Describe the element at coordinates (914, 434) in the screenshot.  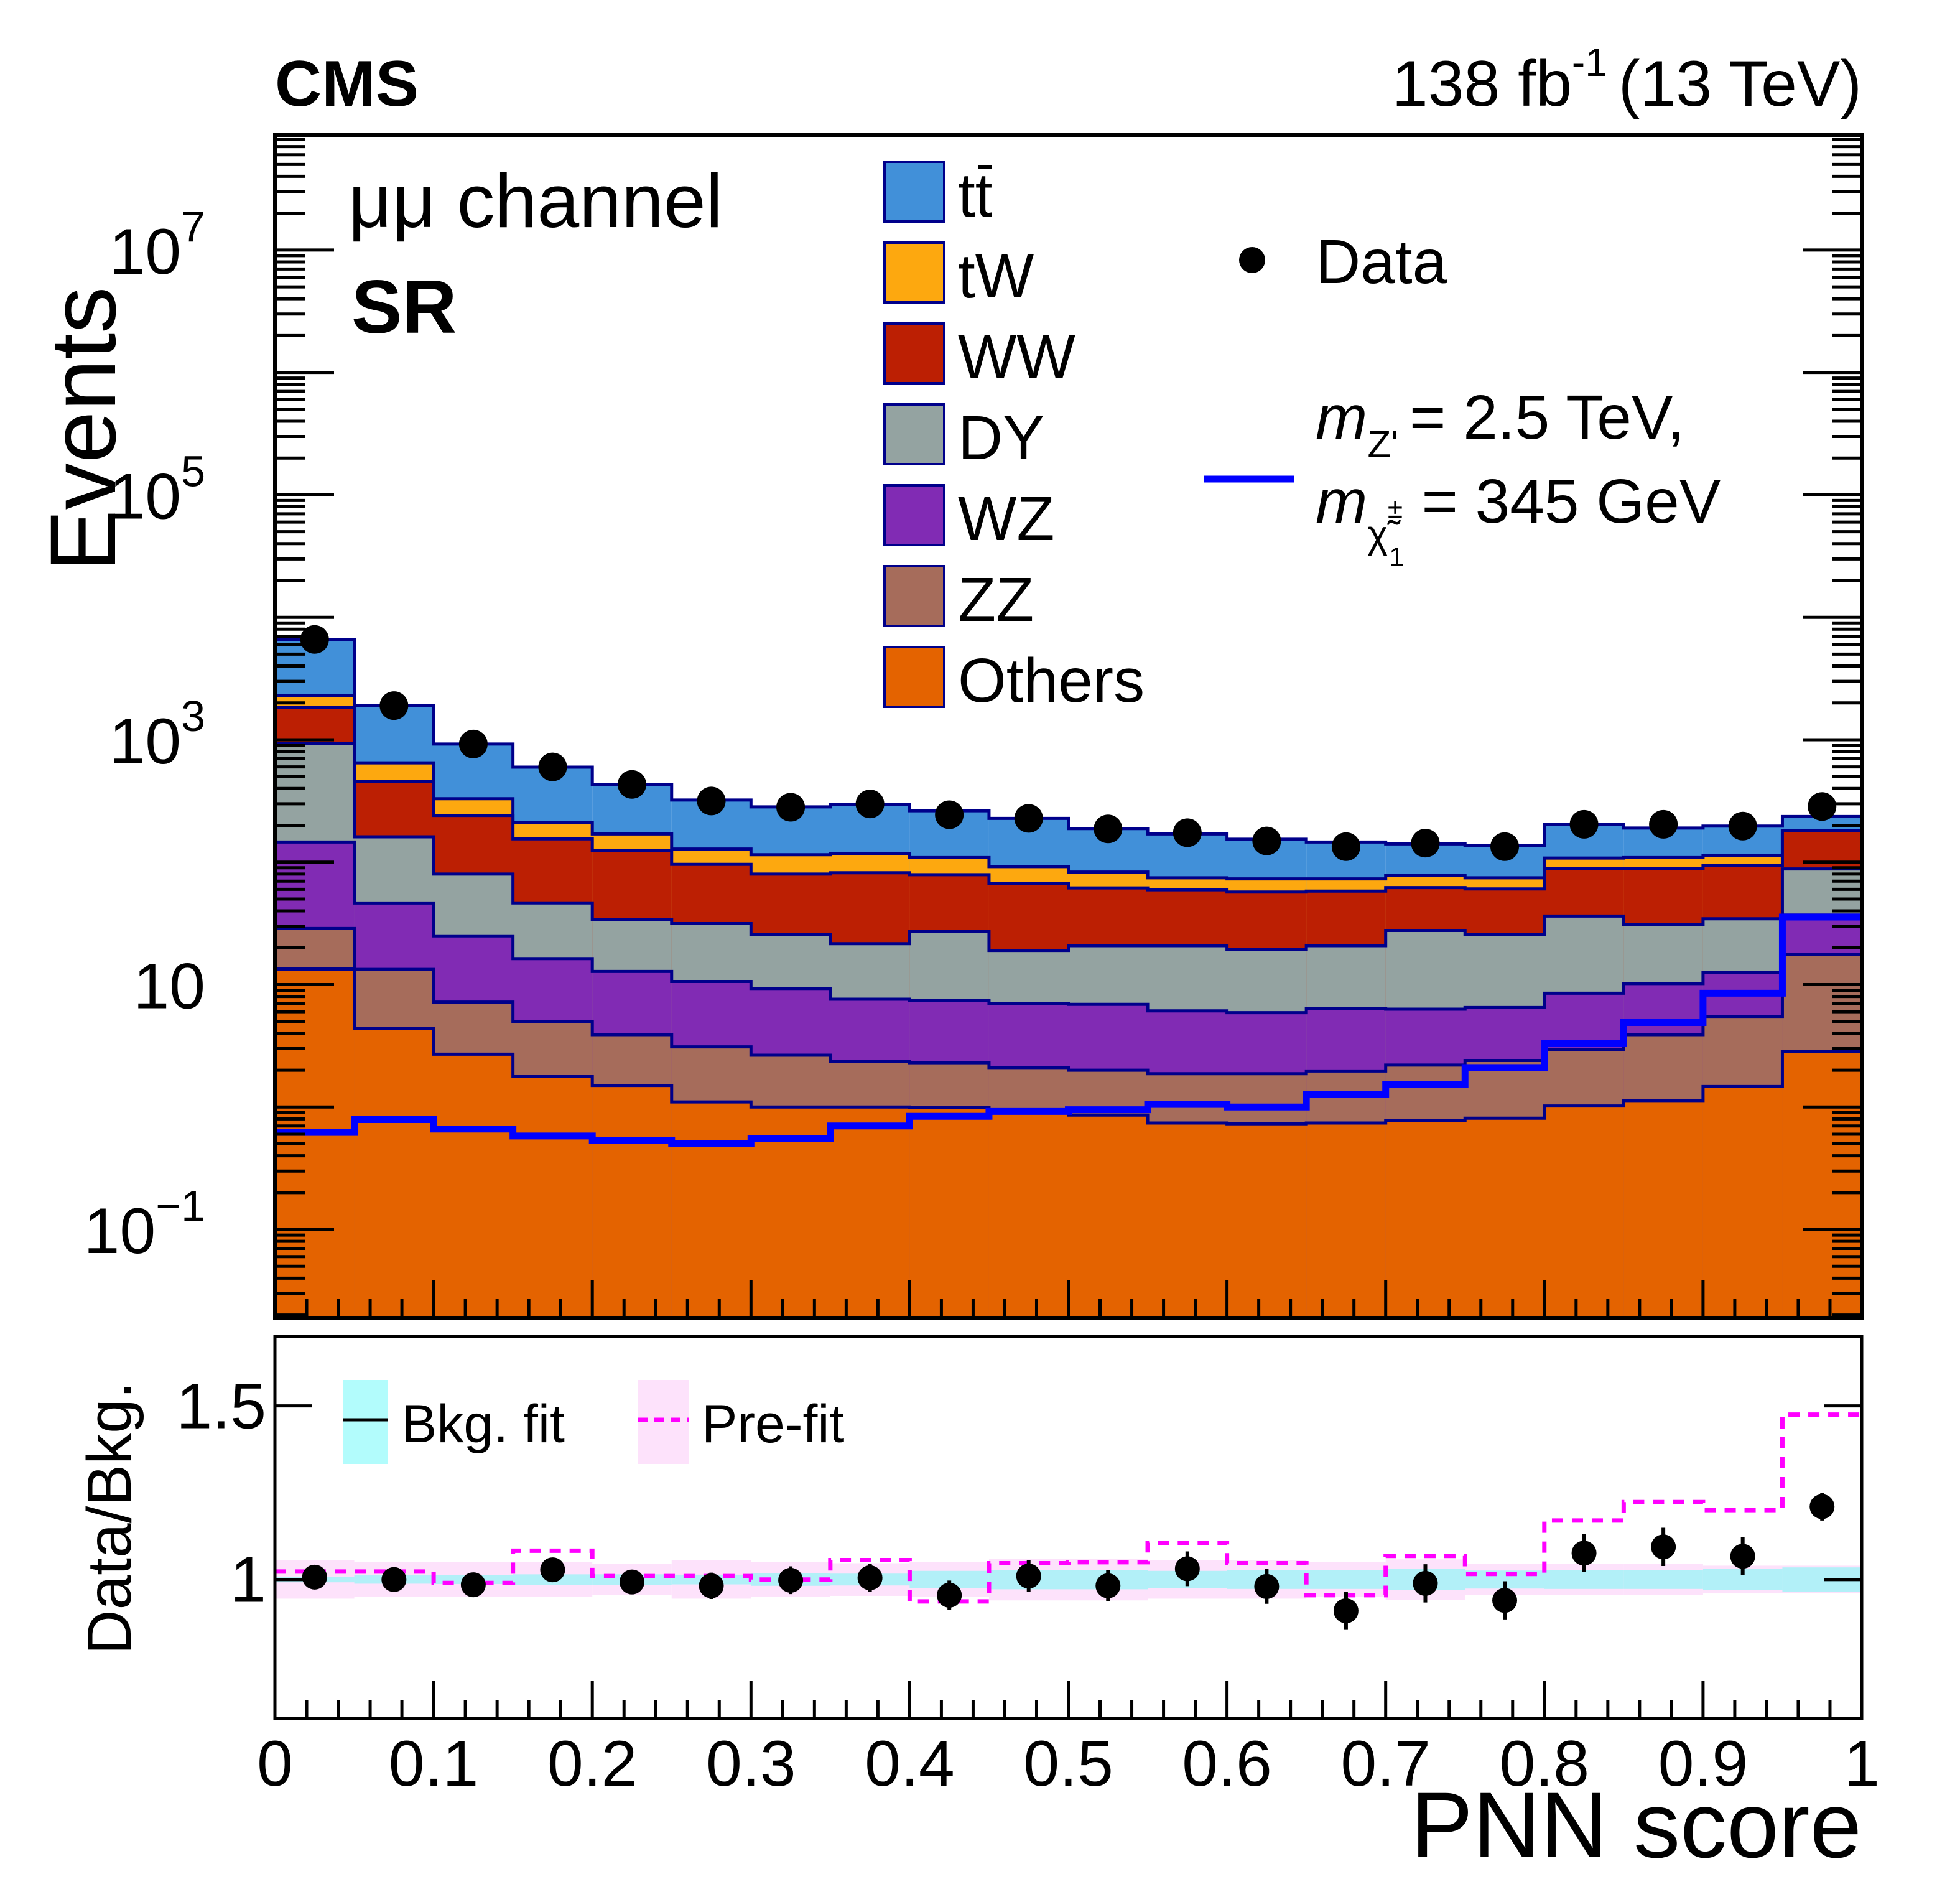
I see `legend-swatch-dy` at that location.